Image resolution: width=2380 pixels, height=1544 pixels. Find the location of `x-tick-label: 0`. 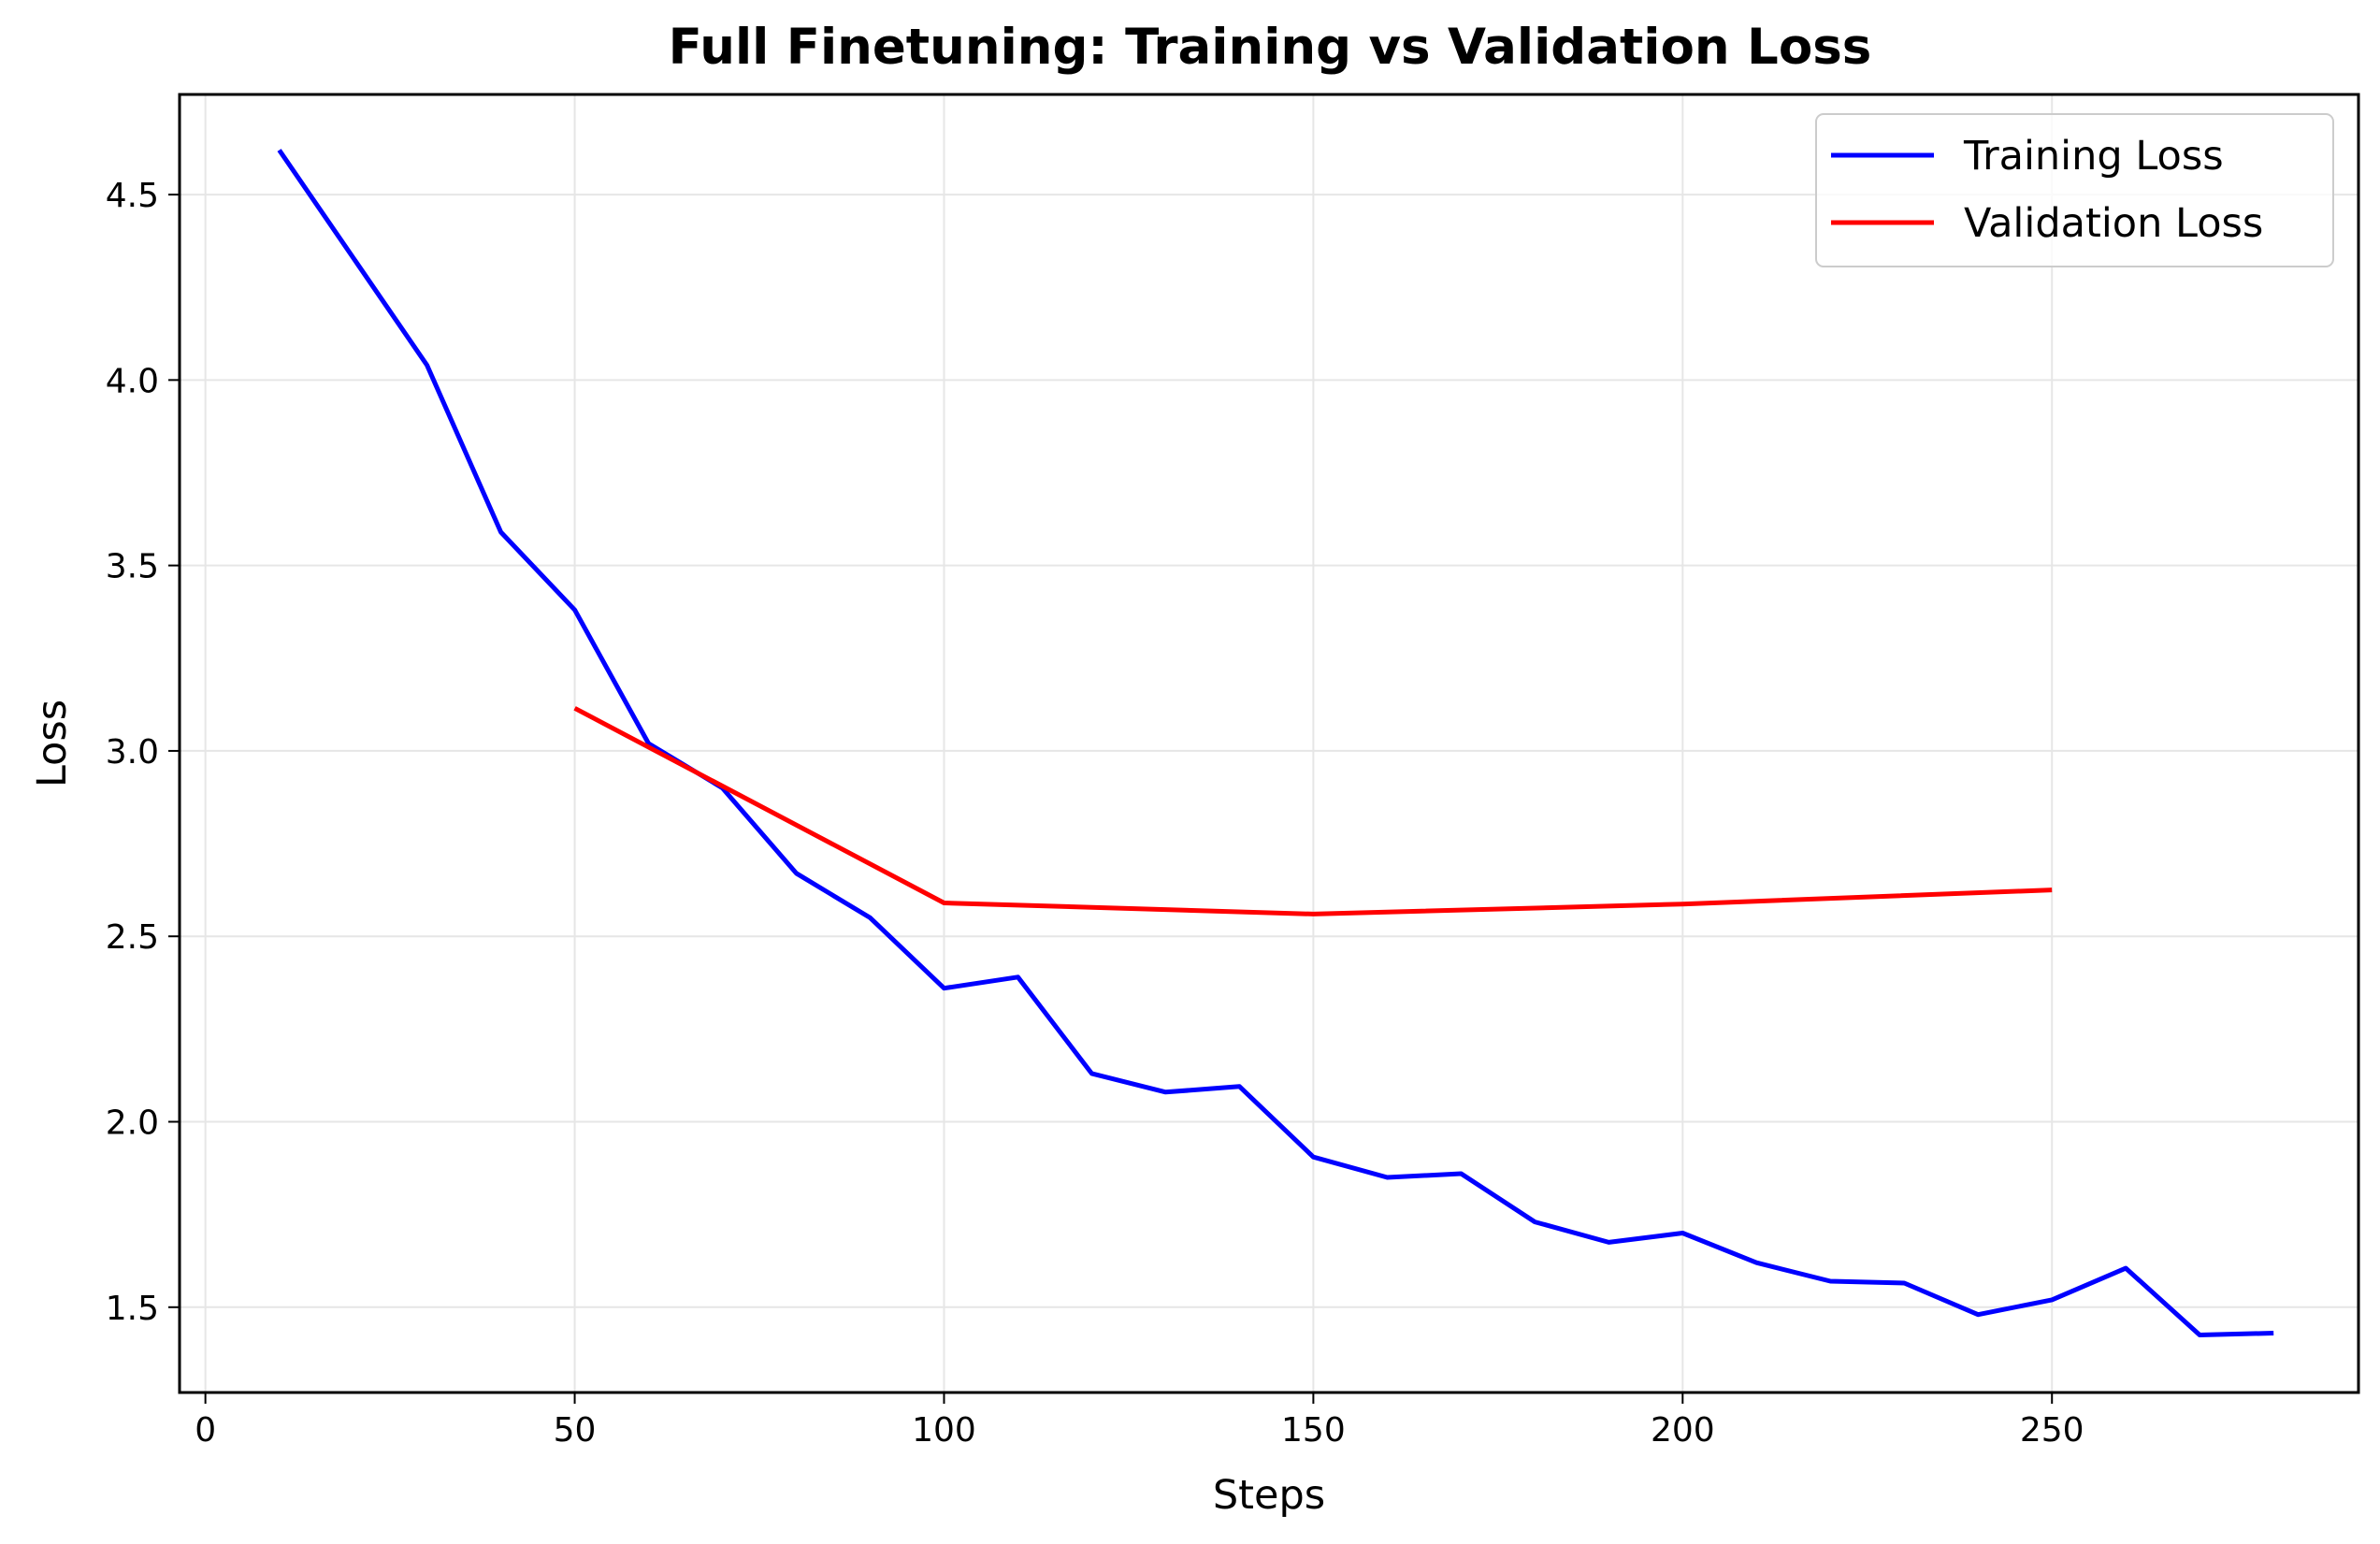

x-tick-label: 0 is located at coordinates (205, 1430).